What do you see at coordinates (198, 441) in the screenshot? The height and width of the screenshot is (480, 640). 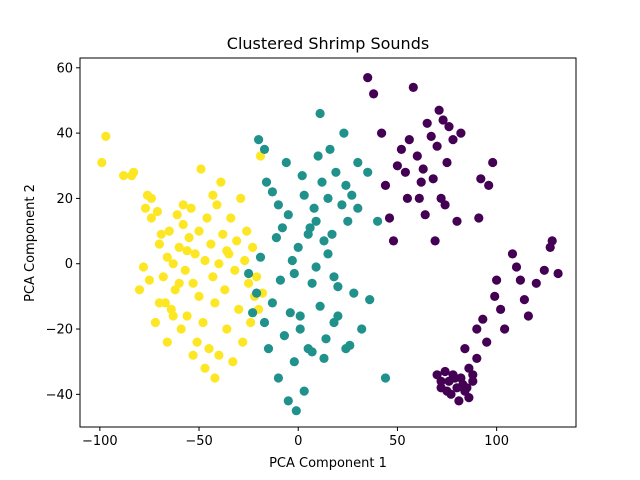 I see `x-tick-label: −50` at bounding box center [198, 441].